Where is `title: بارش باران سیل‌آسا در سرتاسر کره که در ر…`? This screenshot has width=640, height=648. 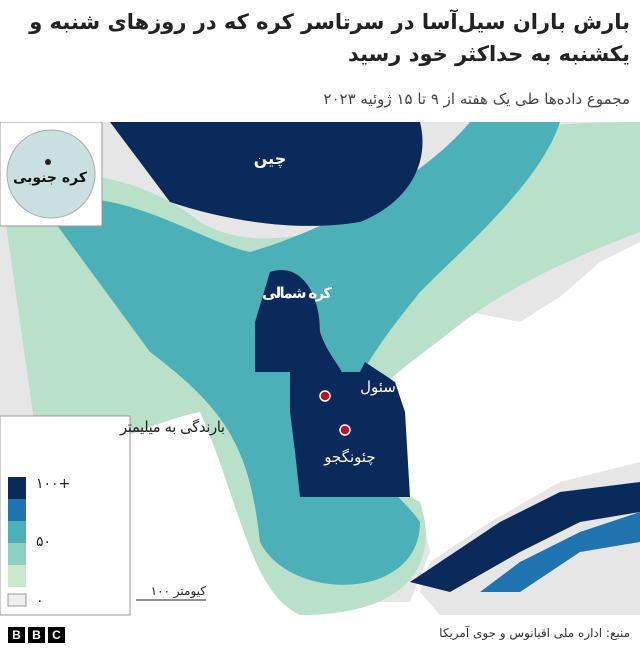 title: بارش باران سیل‌آسا در سرتاسر کره که در ر… is located at coordinates (329, 38).